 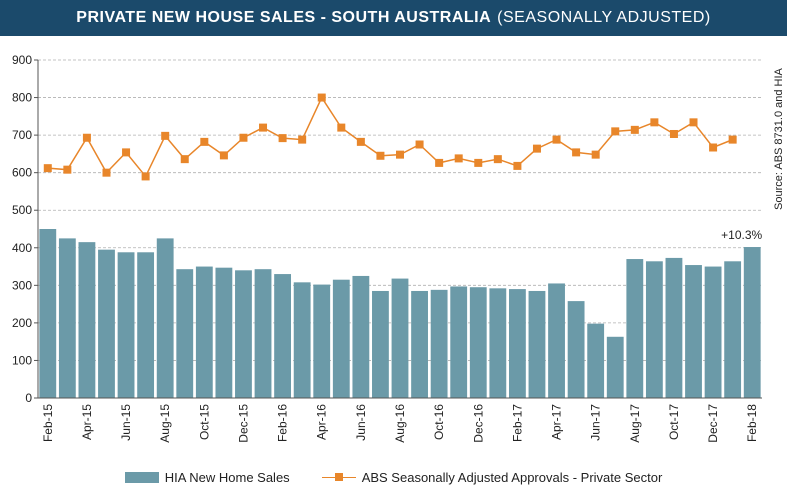 What do you see at coordinates (604, 17) in the screenshot?
I see `chart-subtitle: (SEASONALLY ADJUSTED)` at bounding box center [604, 17].